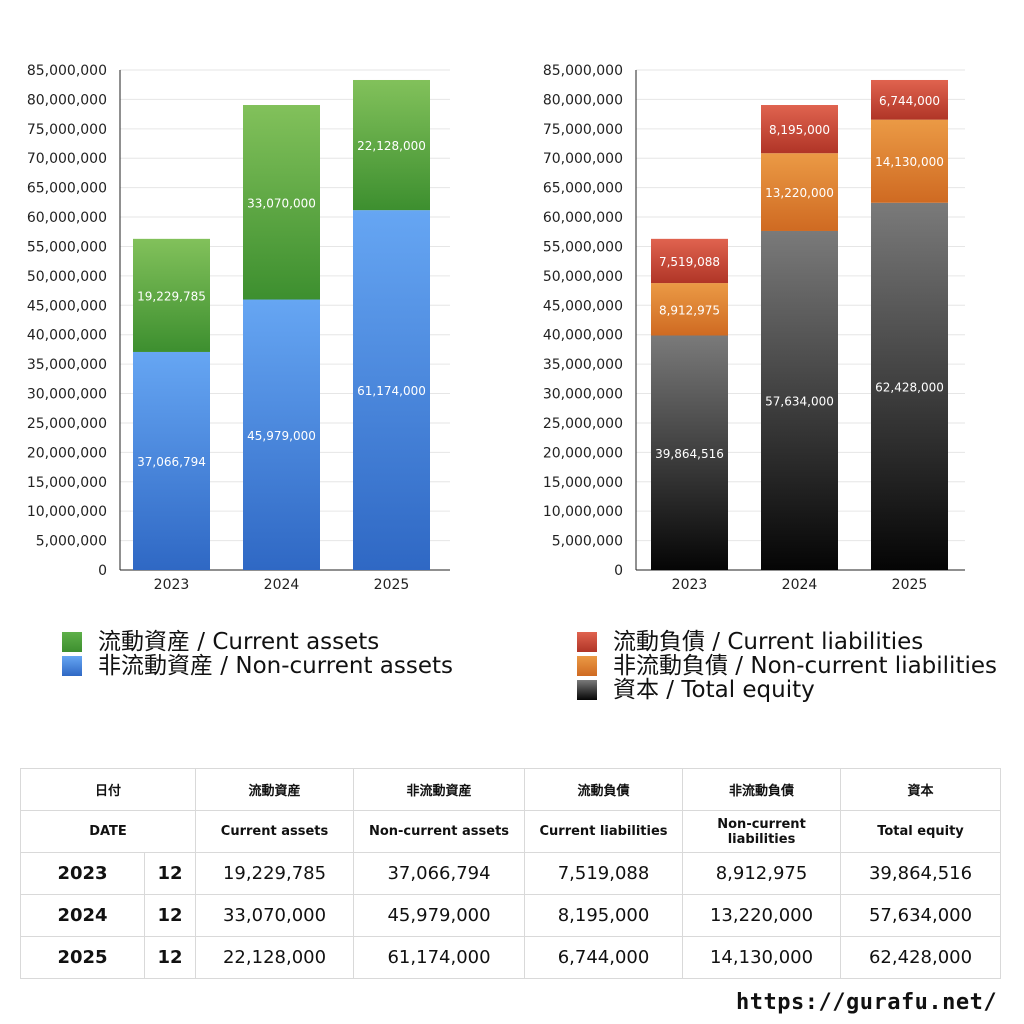 This screenshot has width=1024, height=1024. Describe the element at coordinates (604, 915) in the screenshot. I see `table-cell: 8,195,000` at that location.